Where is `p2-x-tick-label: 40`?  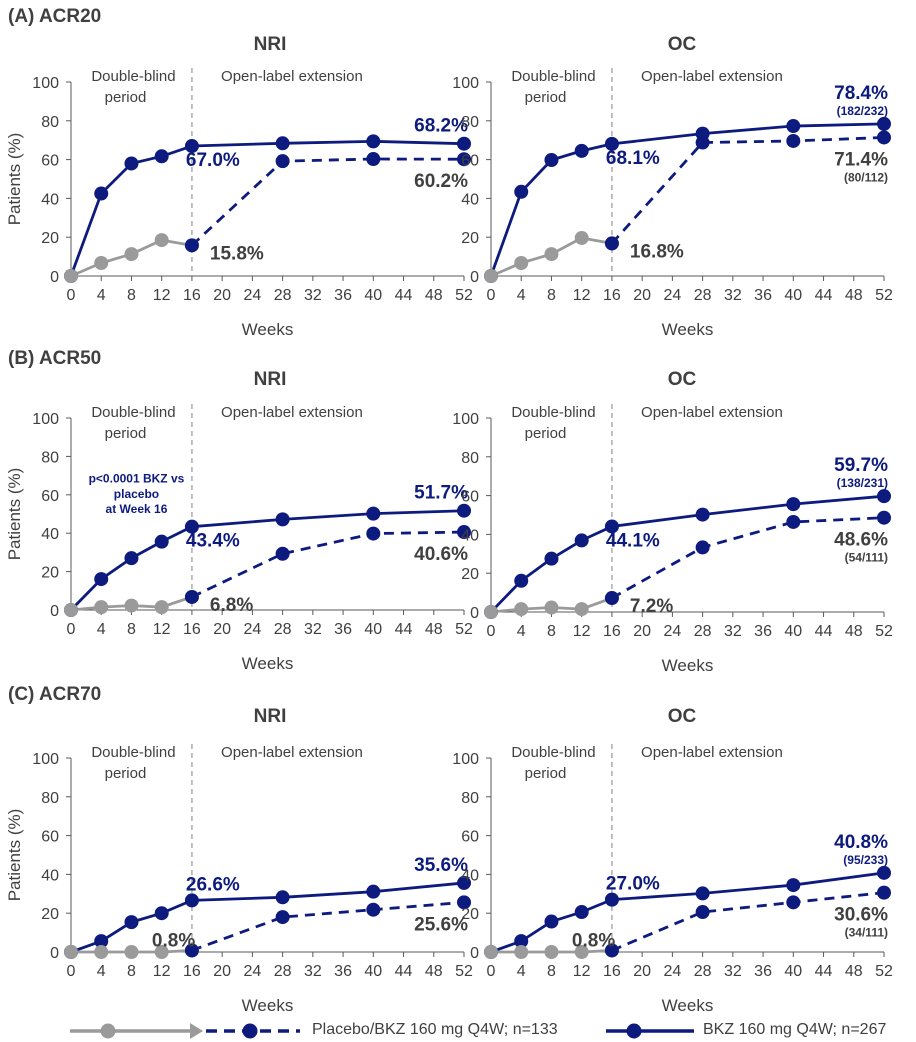 p2-x-tick-label: 40 is located at coordinates (373, 629).